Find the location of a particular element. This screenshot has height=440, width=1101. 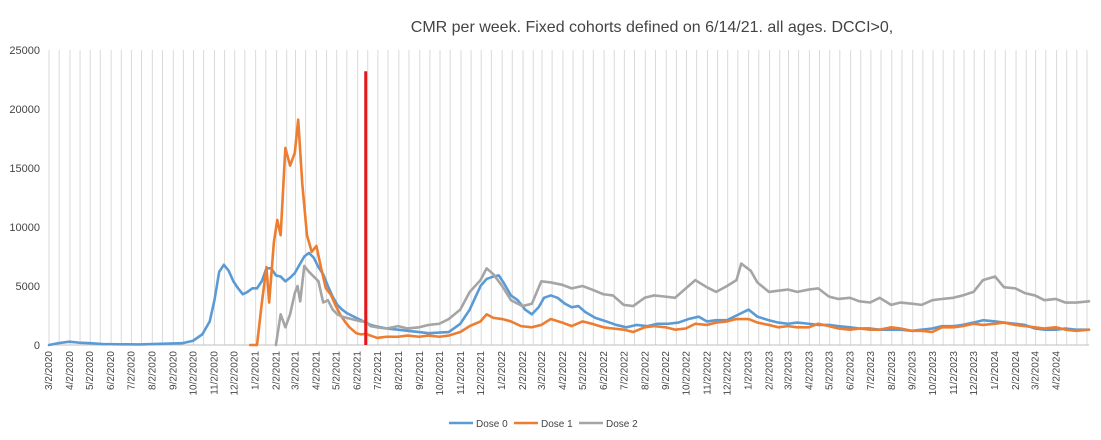

x-tick-label: 1/2/2024 is located at coordinates (995, 370).